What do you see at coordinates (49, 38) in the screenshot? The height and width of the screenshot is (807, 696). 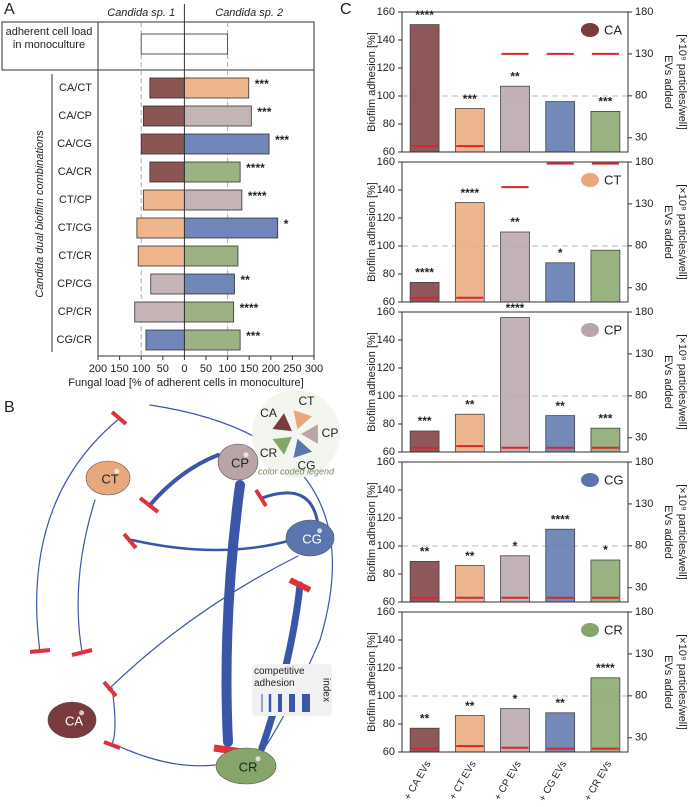 I see `category-label: adherent cell load in monoculture` at bounding box center [49, 38].